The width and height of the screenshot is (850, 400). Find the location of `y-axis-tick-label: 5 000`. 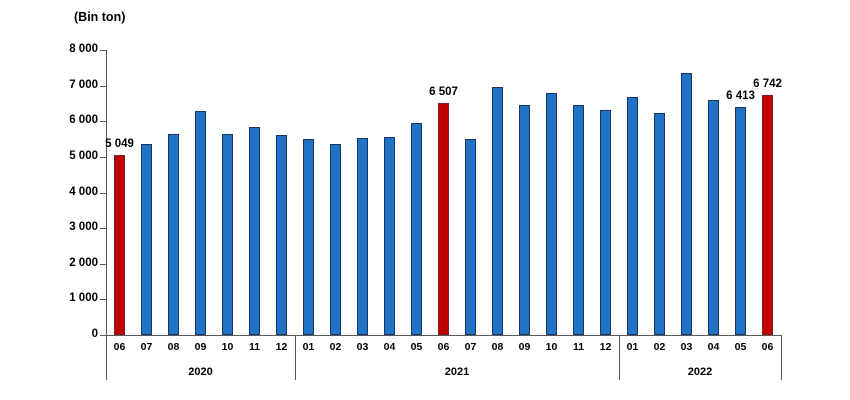

y-axis-tick-label: 5 000 is located at coordinates (83, 155).